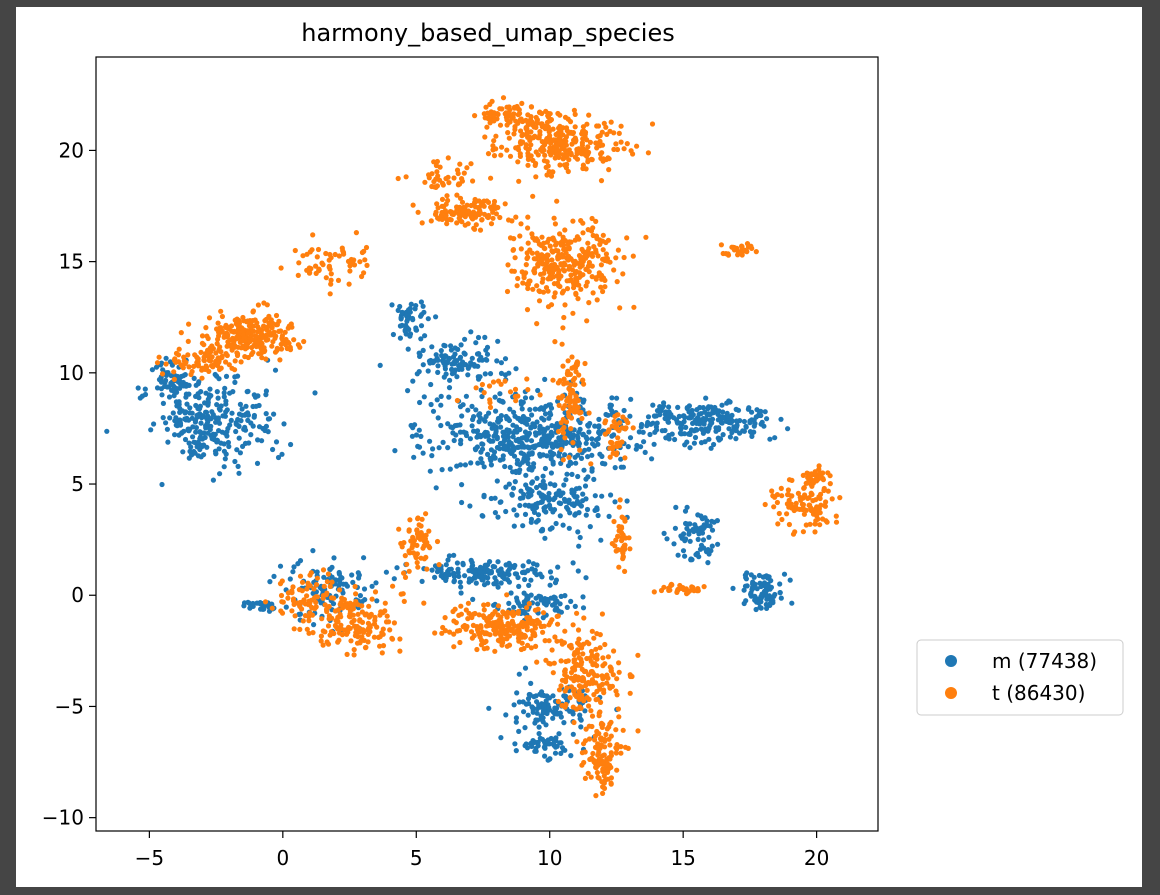  Describe the element at coordinates (482, 850) in the screenshot. I see `x-axis: −5 0 5 10 15 20` at that location.